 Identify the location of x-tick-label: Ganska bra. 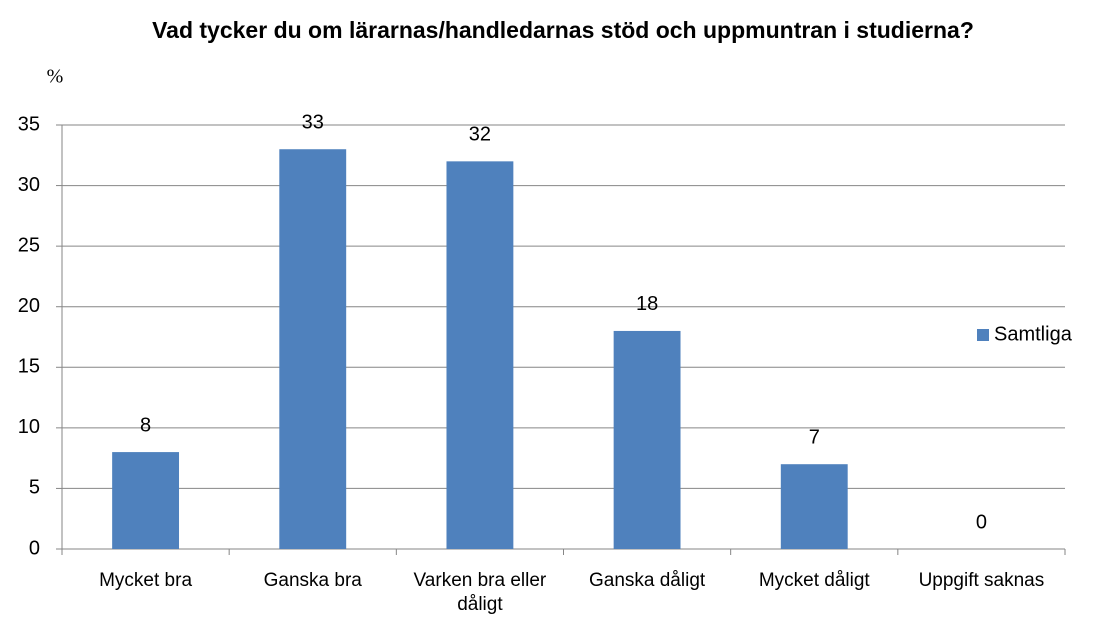
(312, 580).